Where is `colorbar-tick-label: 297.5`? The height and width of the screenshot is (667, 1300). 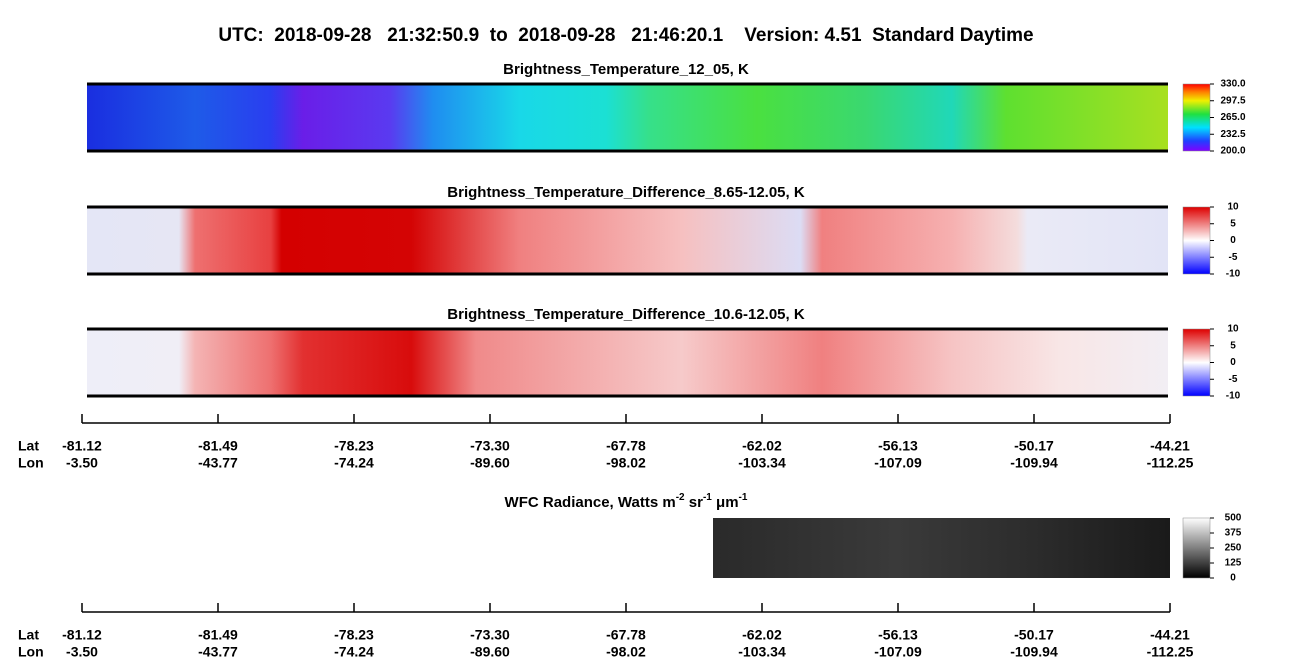
colorbar-tick-label: 297.5 is located at coordinates (1232, 100).